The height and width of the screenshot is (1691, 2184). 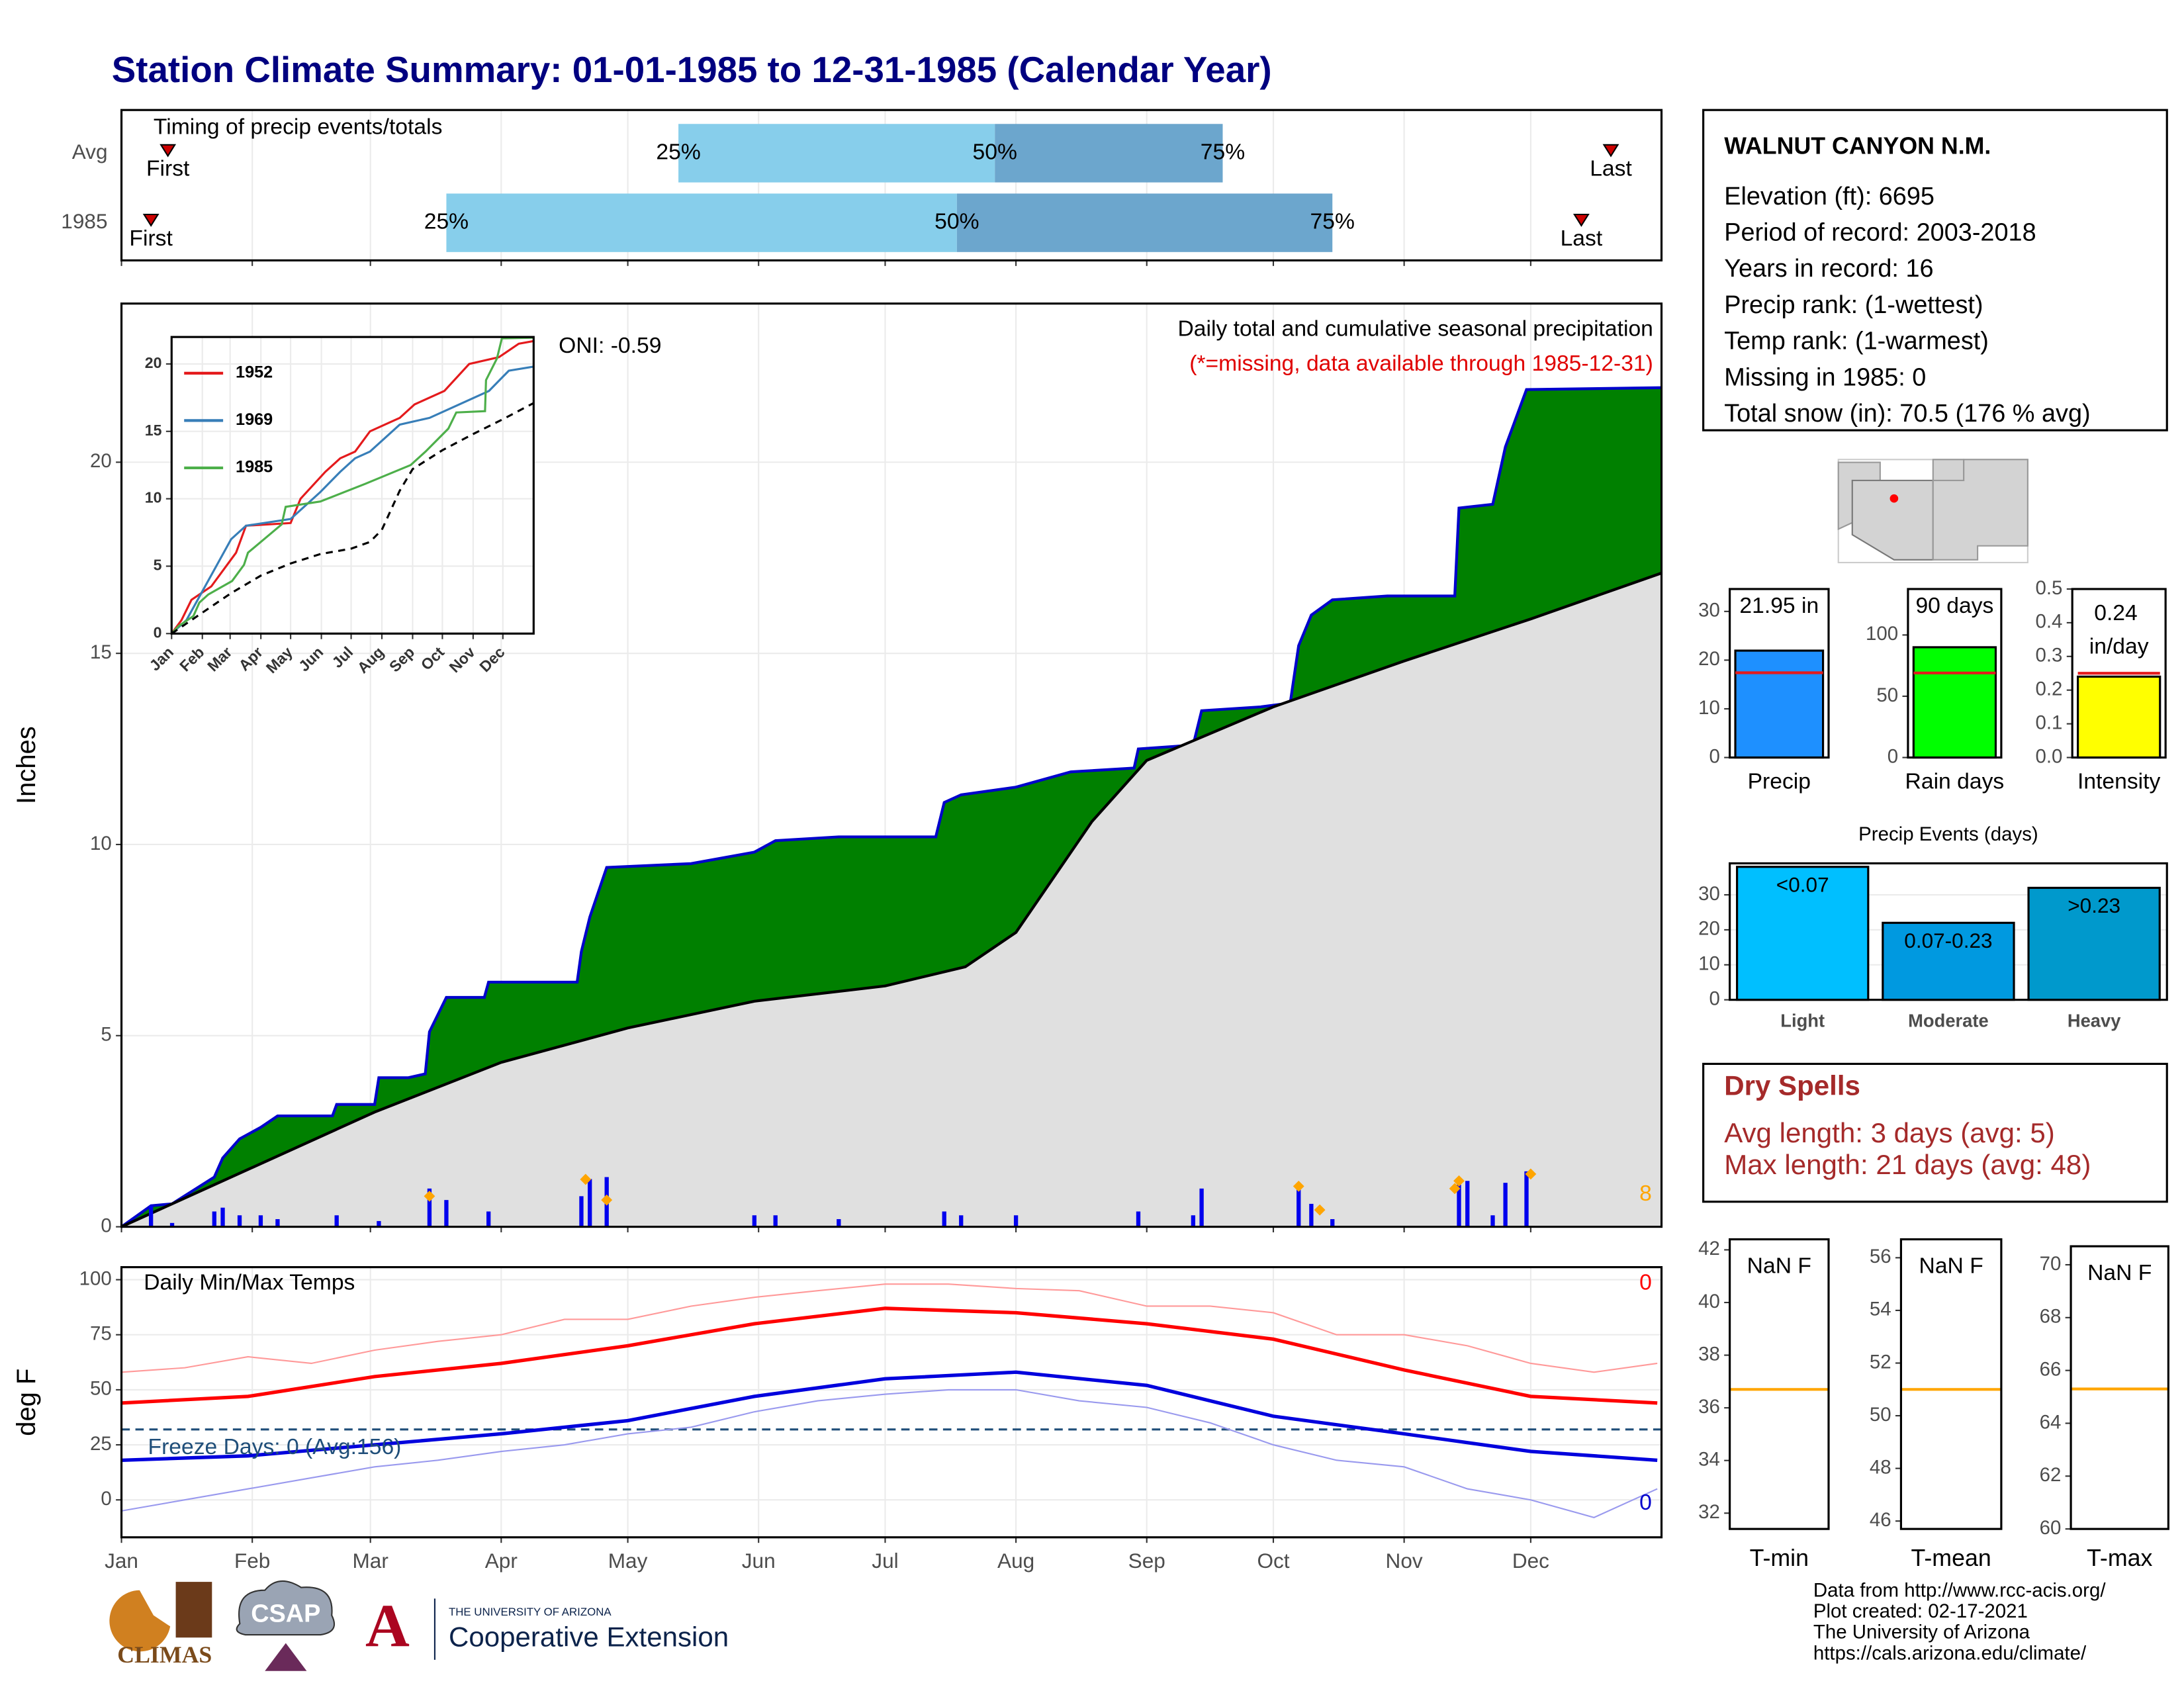 What do you see at coordinates (1935, 270) in the screenshot?
I see `station-box` at bounding box center [1935, 270].